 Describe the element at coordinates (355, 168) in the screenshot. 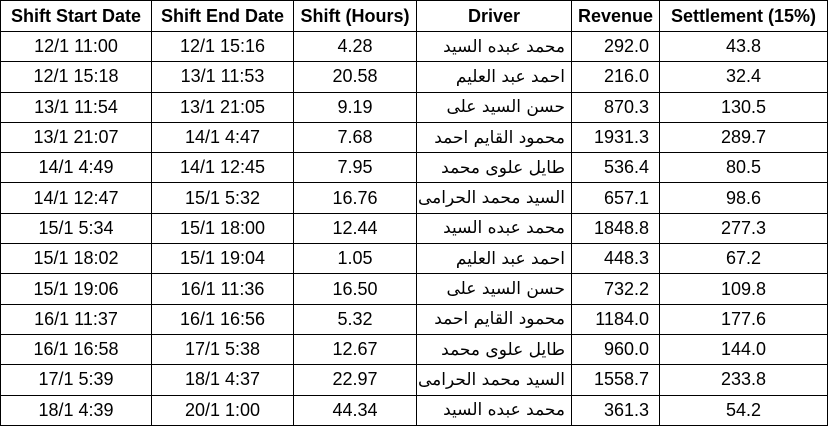

I see `shift-hours-cell: 7.95` at that location.